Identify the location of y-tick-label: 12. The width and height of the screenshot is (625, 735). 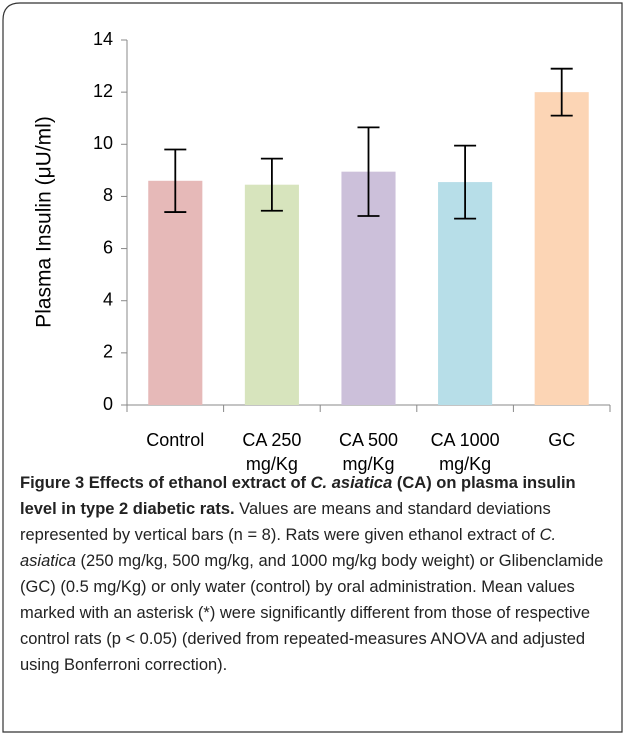
(103, 91).